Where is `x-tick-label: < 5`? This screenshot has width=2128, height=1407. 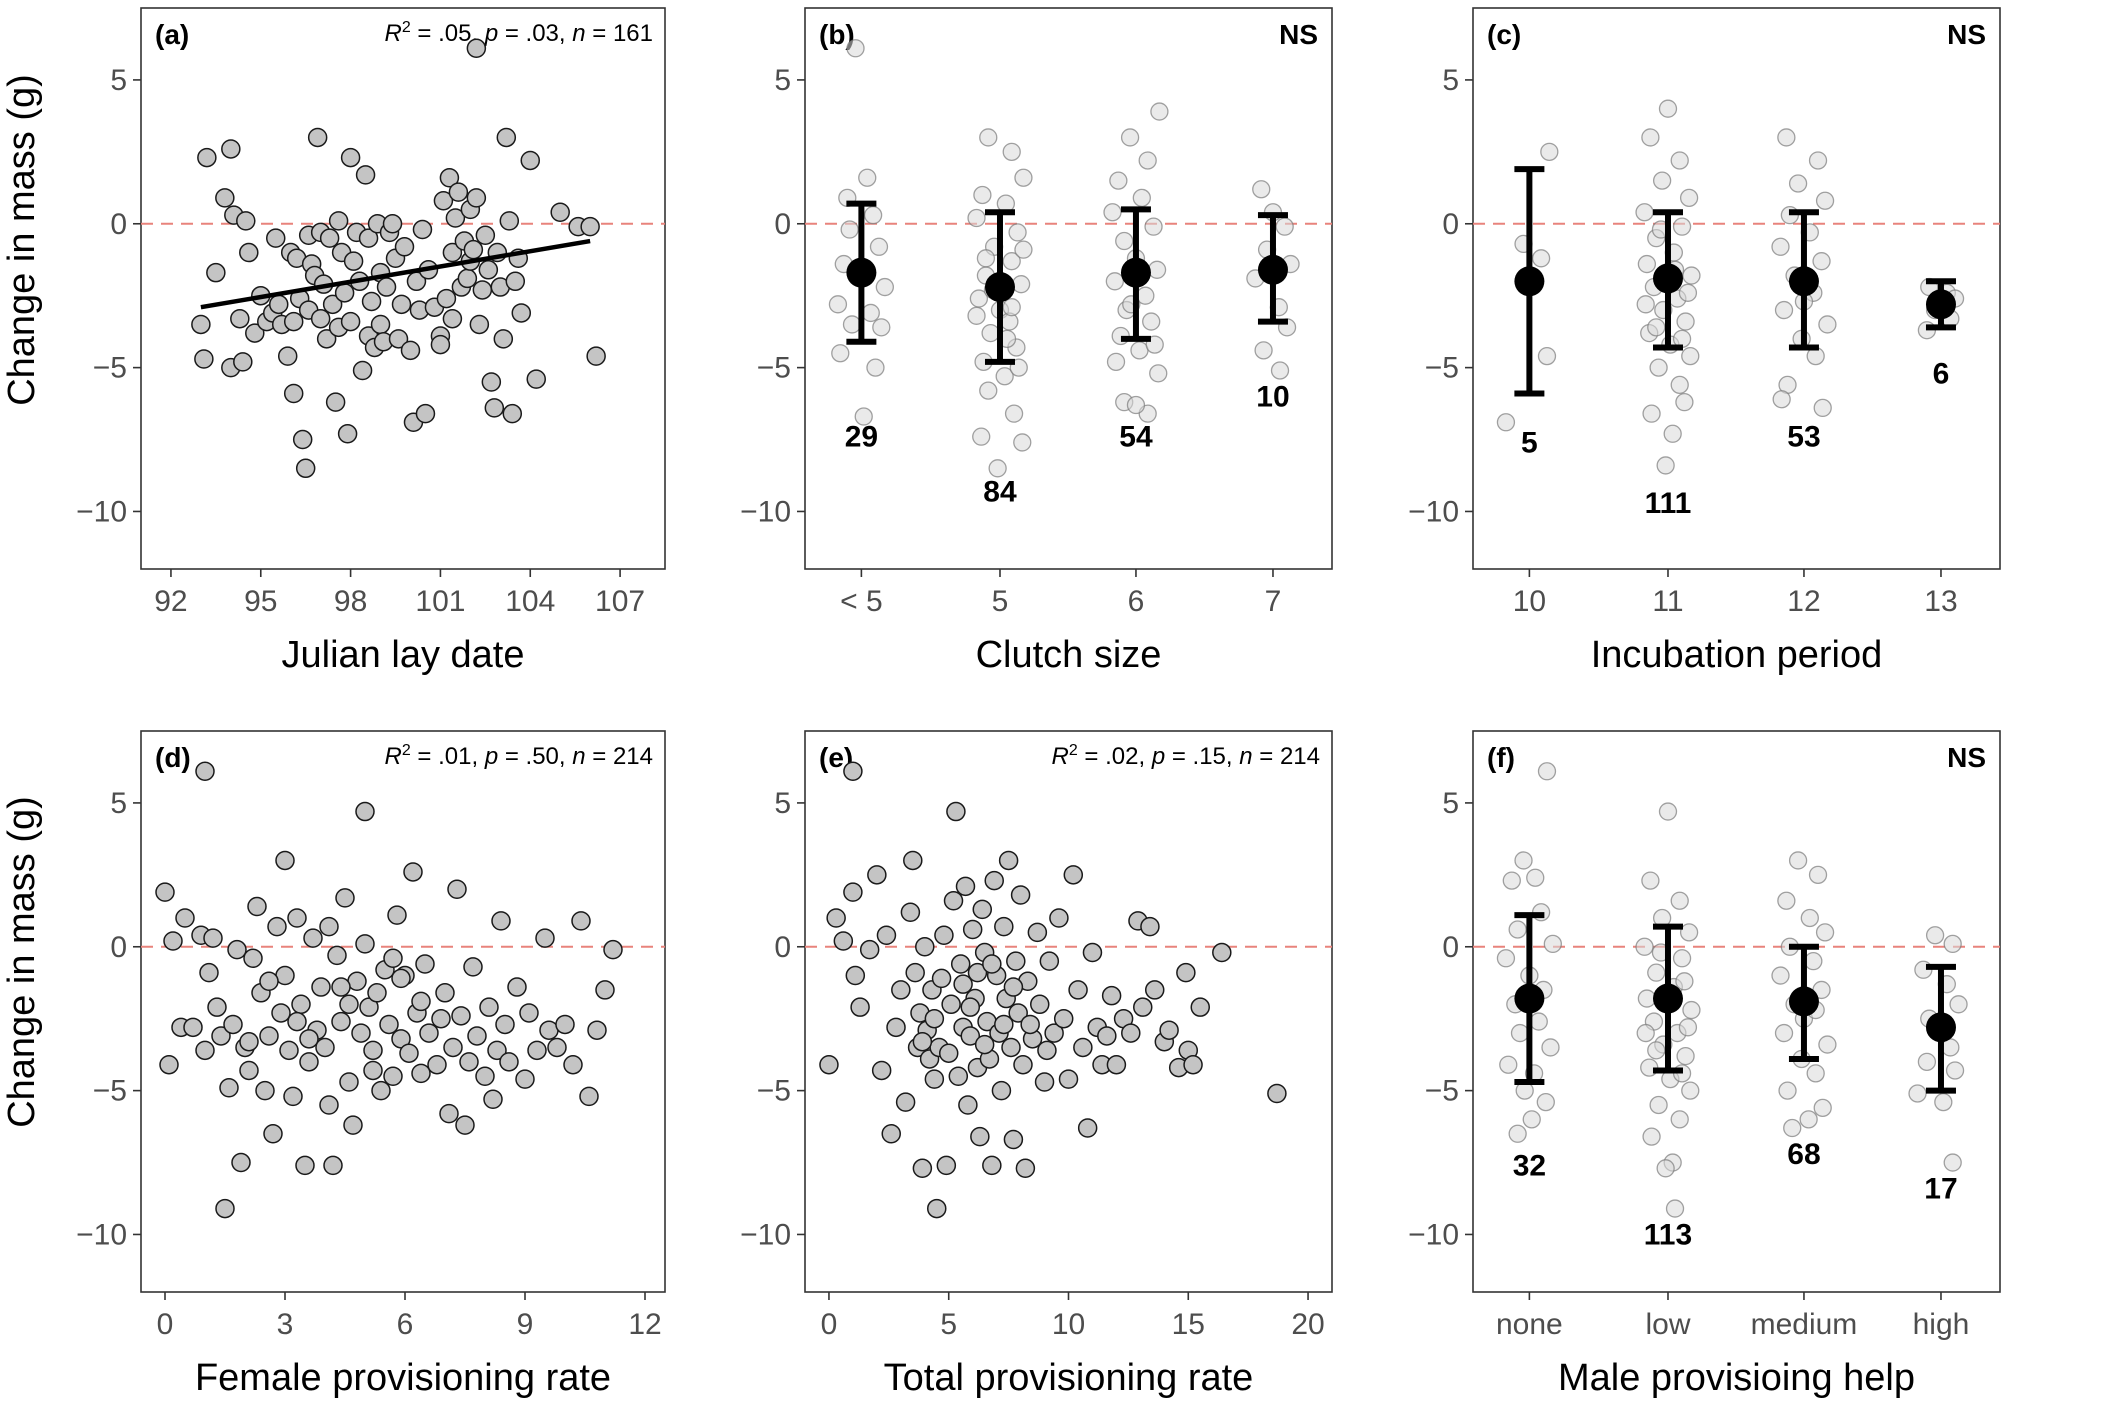
x-tick-label: < 5 is located at coordinates (861, 601).